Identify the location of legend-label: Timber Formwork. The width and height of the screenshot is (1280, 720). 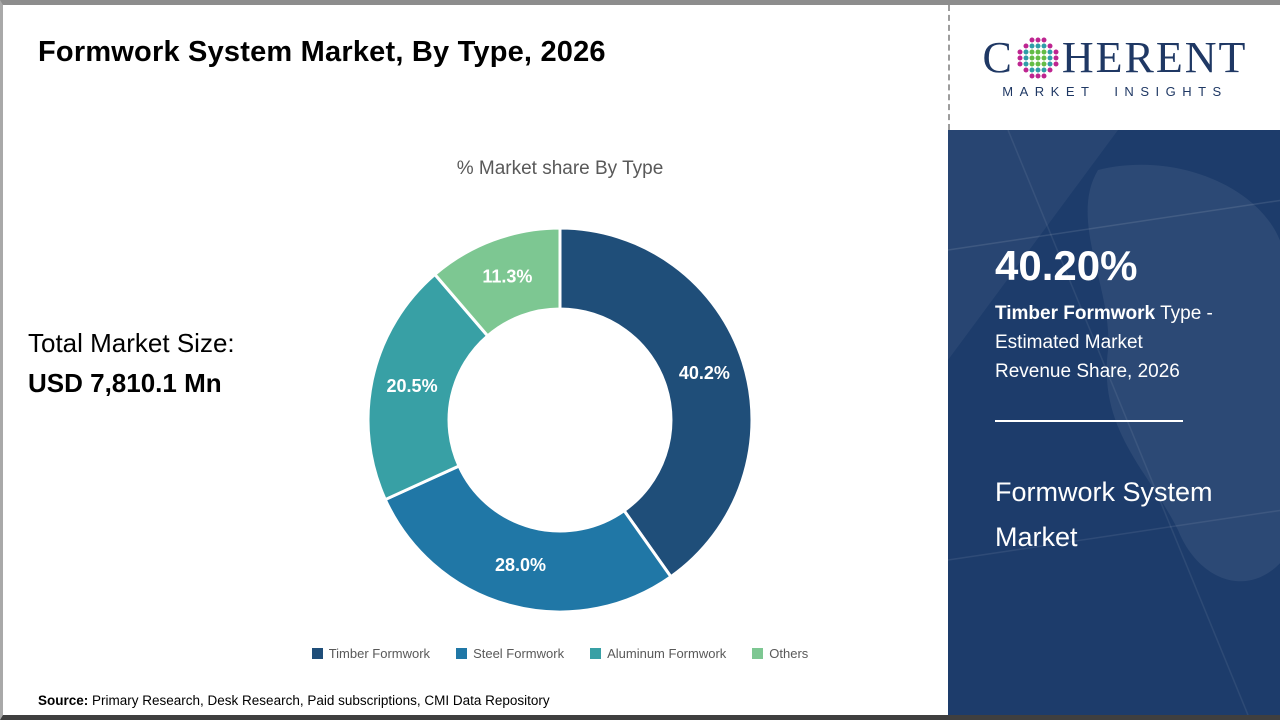
(379, 653).